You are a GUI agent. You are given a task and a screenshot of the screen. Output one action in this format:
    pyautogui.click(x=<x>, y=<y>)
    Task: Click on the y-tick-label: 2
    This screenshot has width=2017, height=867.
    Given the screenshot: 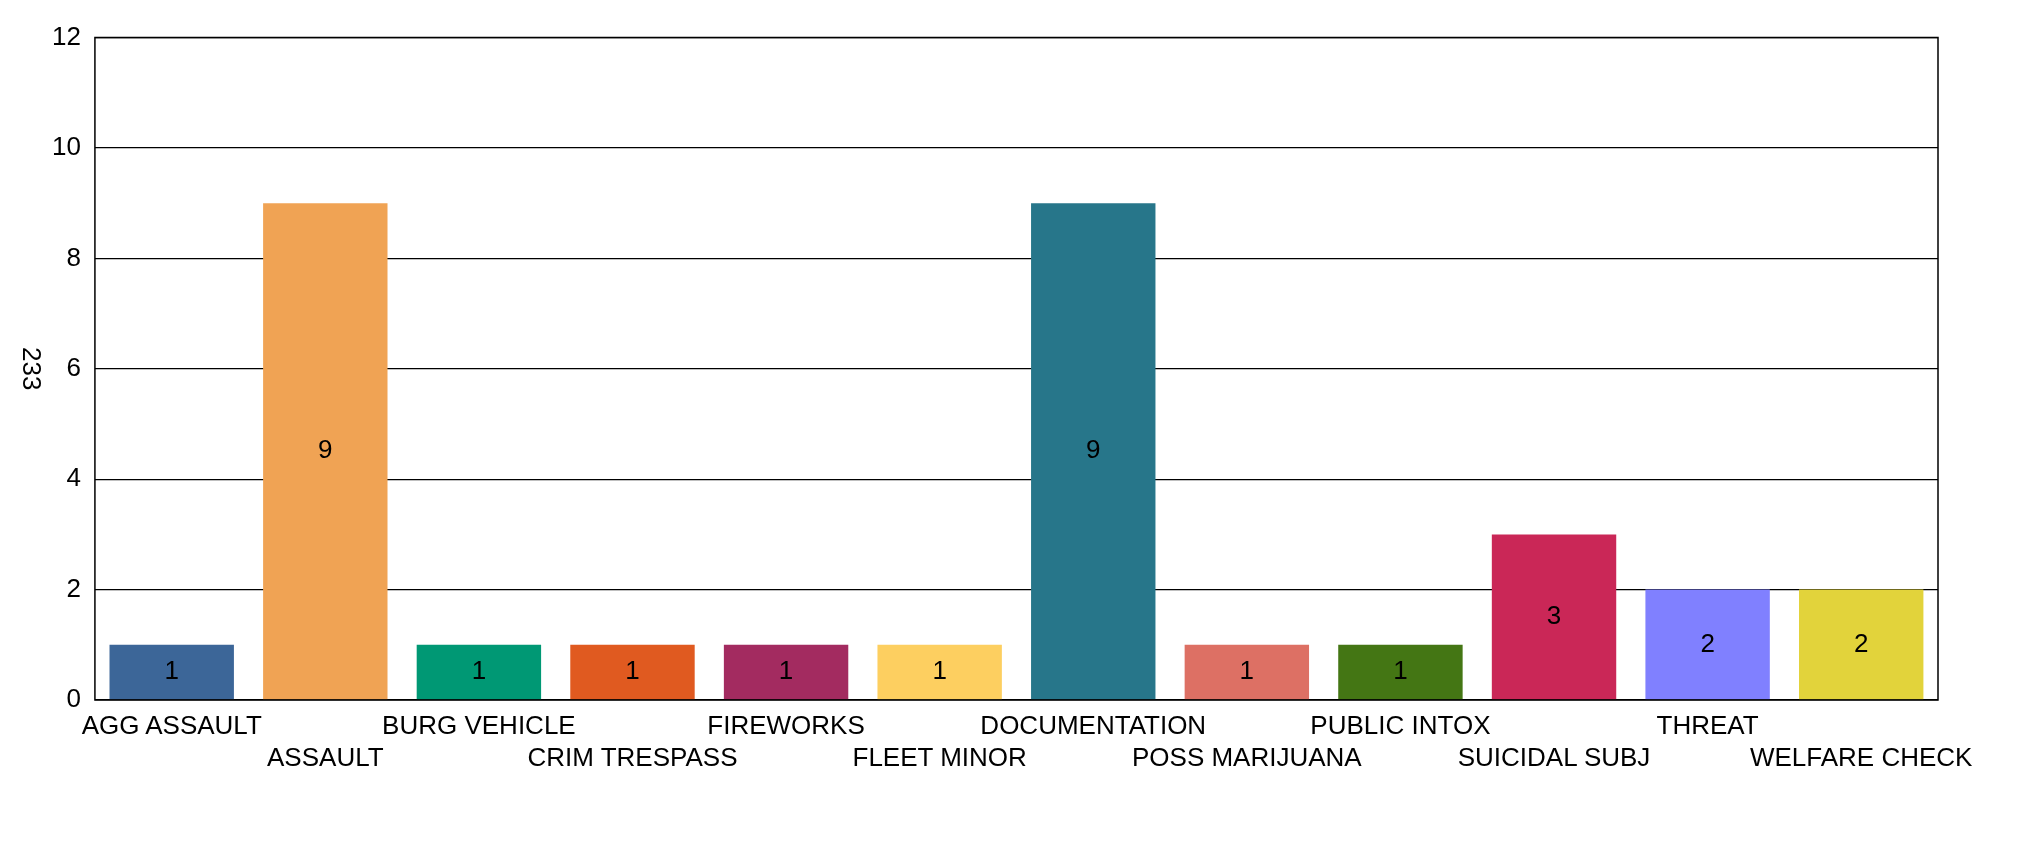 What is the action you would take?
    pyautogui.click(x=73, y=587)
    